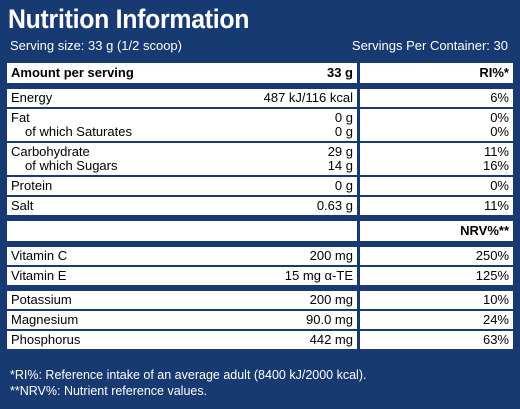  Describe the element at coordinates (72, 72) in the screenshot. I see `header-amount-per-serving: Amount per serving` at that location.